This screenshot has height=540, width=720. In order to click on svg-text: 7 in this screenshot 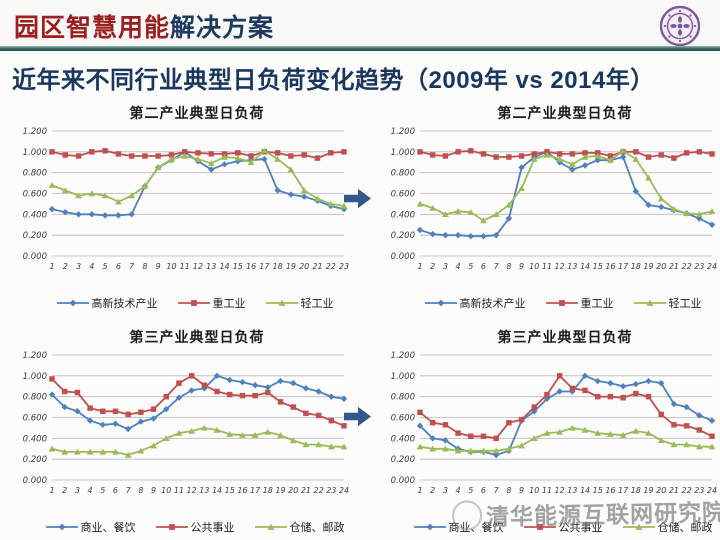, I will do `click(497, 266)`.